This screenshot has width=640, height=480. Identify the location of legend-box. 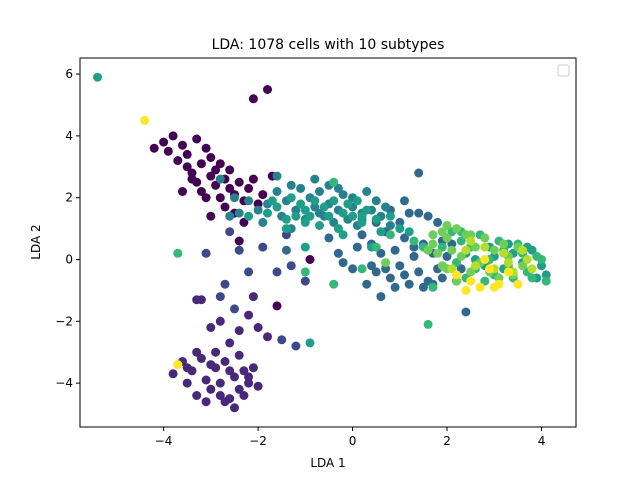
(563, 70).